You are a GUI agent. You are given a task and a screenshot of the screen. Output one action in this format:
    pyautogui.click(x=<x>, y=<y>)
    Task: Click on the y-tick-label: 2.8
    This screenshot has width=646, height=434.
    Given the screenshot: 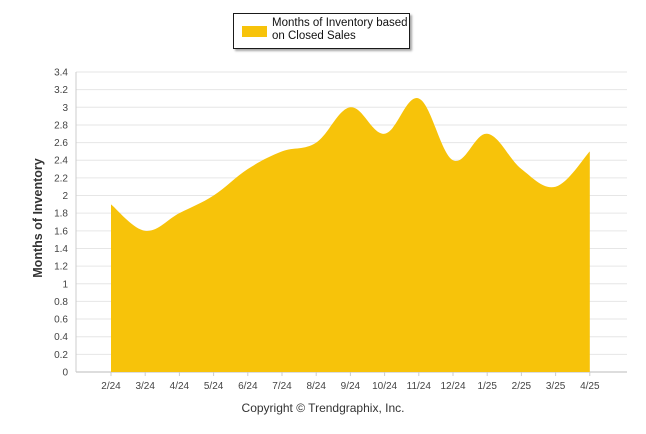 What is the action you would take?
    pyautogui.click(x=61, y=125)
    